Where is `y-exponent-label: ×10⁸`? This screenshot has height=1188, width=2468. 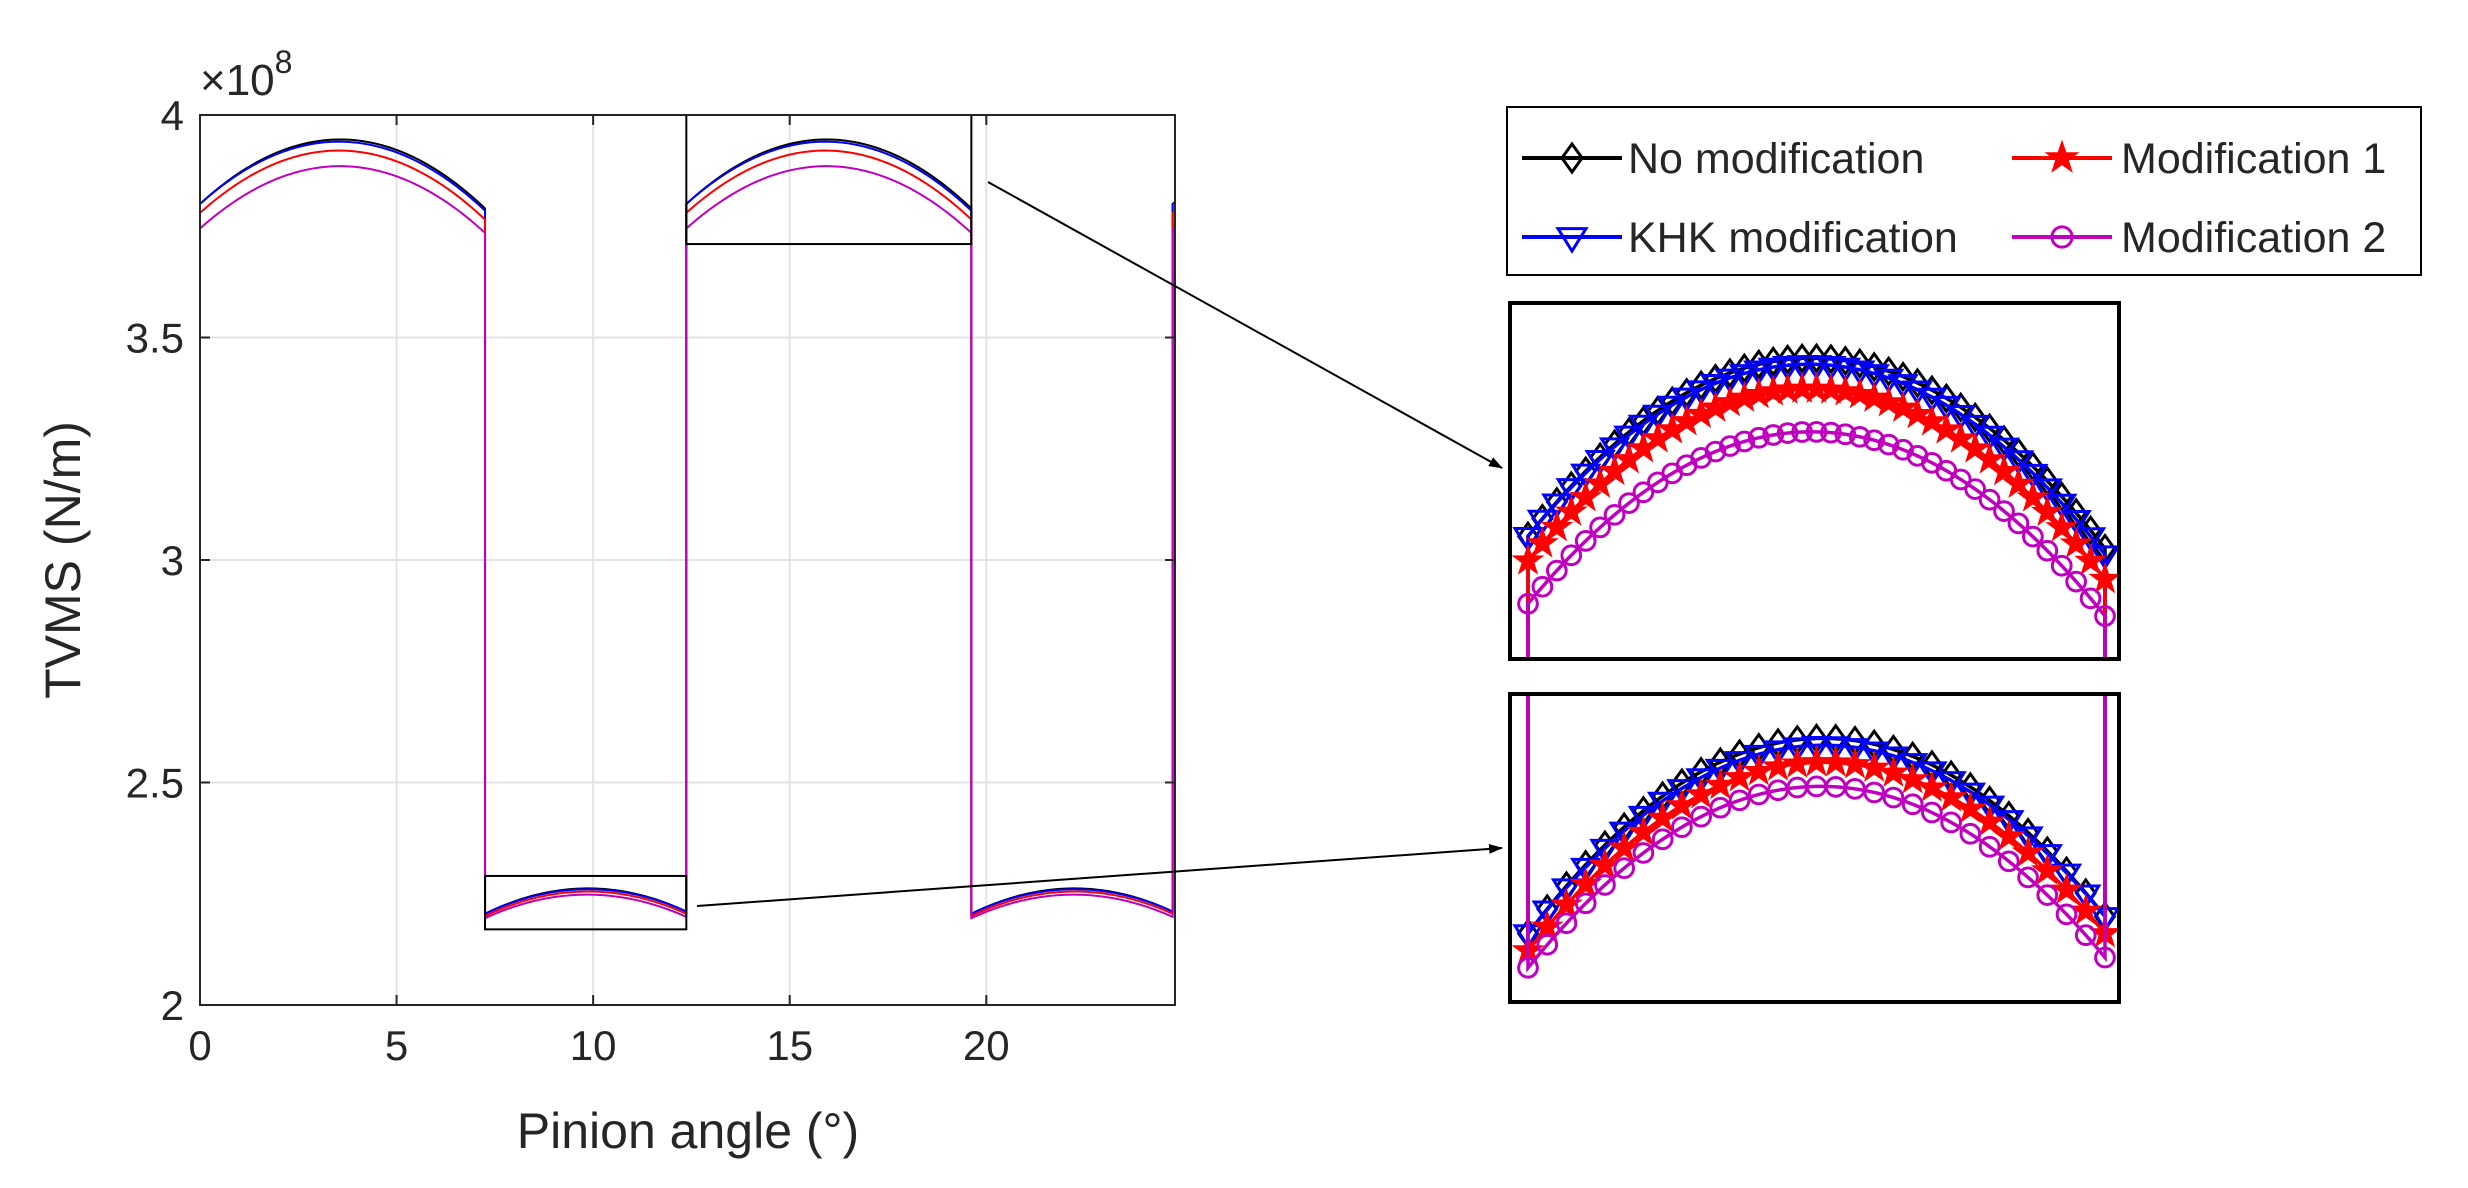
y-exponent-label: ×10⁸ is located at coordinates (246, 74).